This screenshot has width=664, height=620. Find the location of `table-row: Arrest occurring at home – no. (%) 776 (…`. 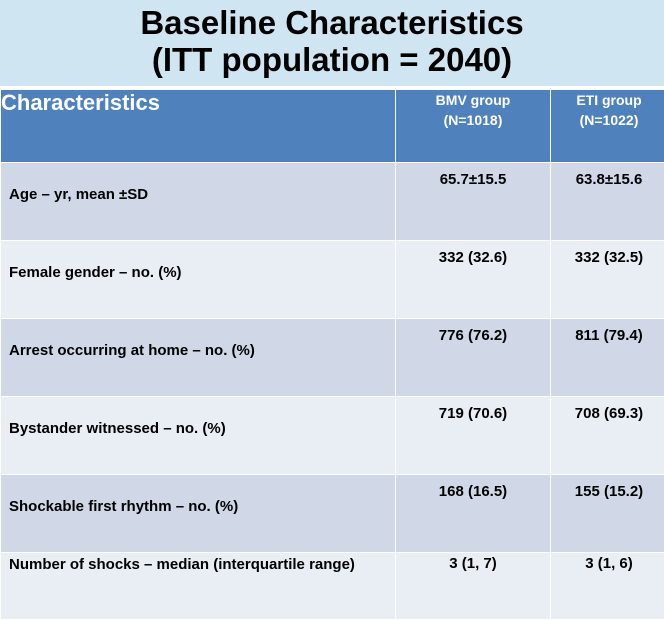

table-row: Arrest occurring at home – no. (%) 776 (… is located at coordinates (332, 358).